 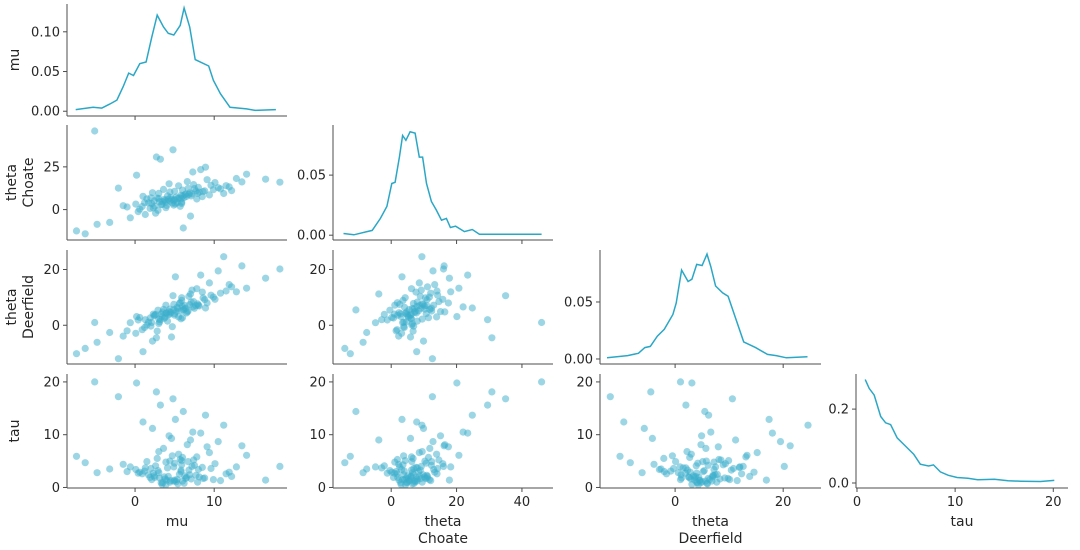 I want to click on x-axis-label: mu, so click(x=177, y=522).